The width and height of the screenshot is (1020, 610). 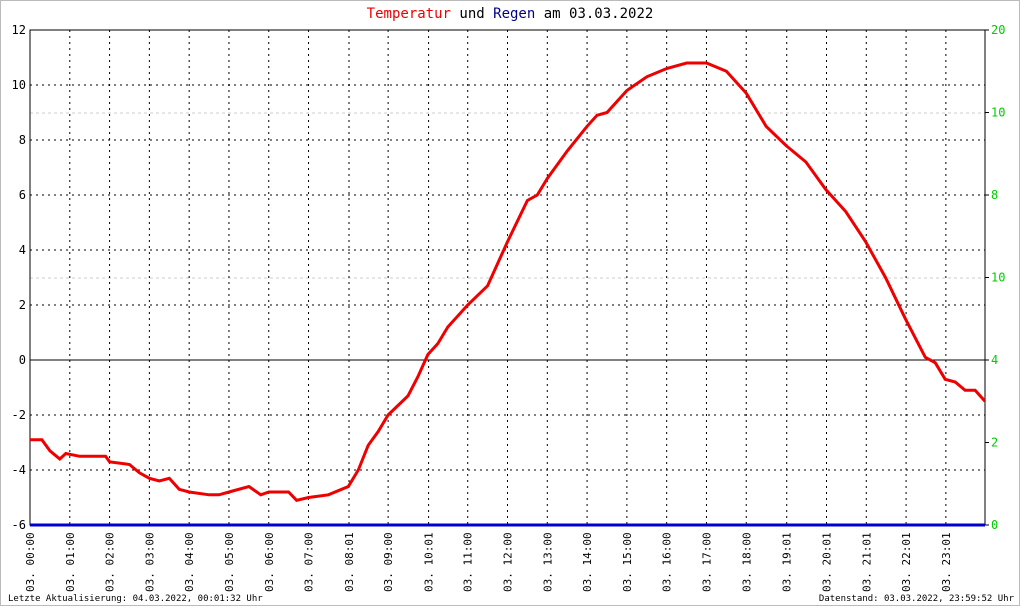 What do you see at coordinates (429, 562) in the screenshot?
I see `x-tick-label: 03. 10:01` at bounding box center [429, 562].